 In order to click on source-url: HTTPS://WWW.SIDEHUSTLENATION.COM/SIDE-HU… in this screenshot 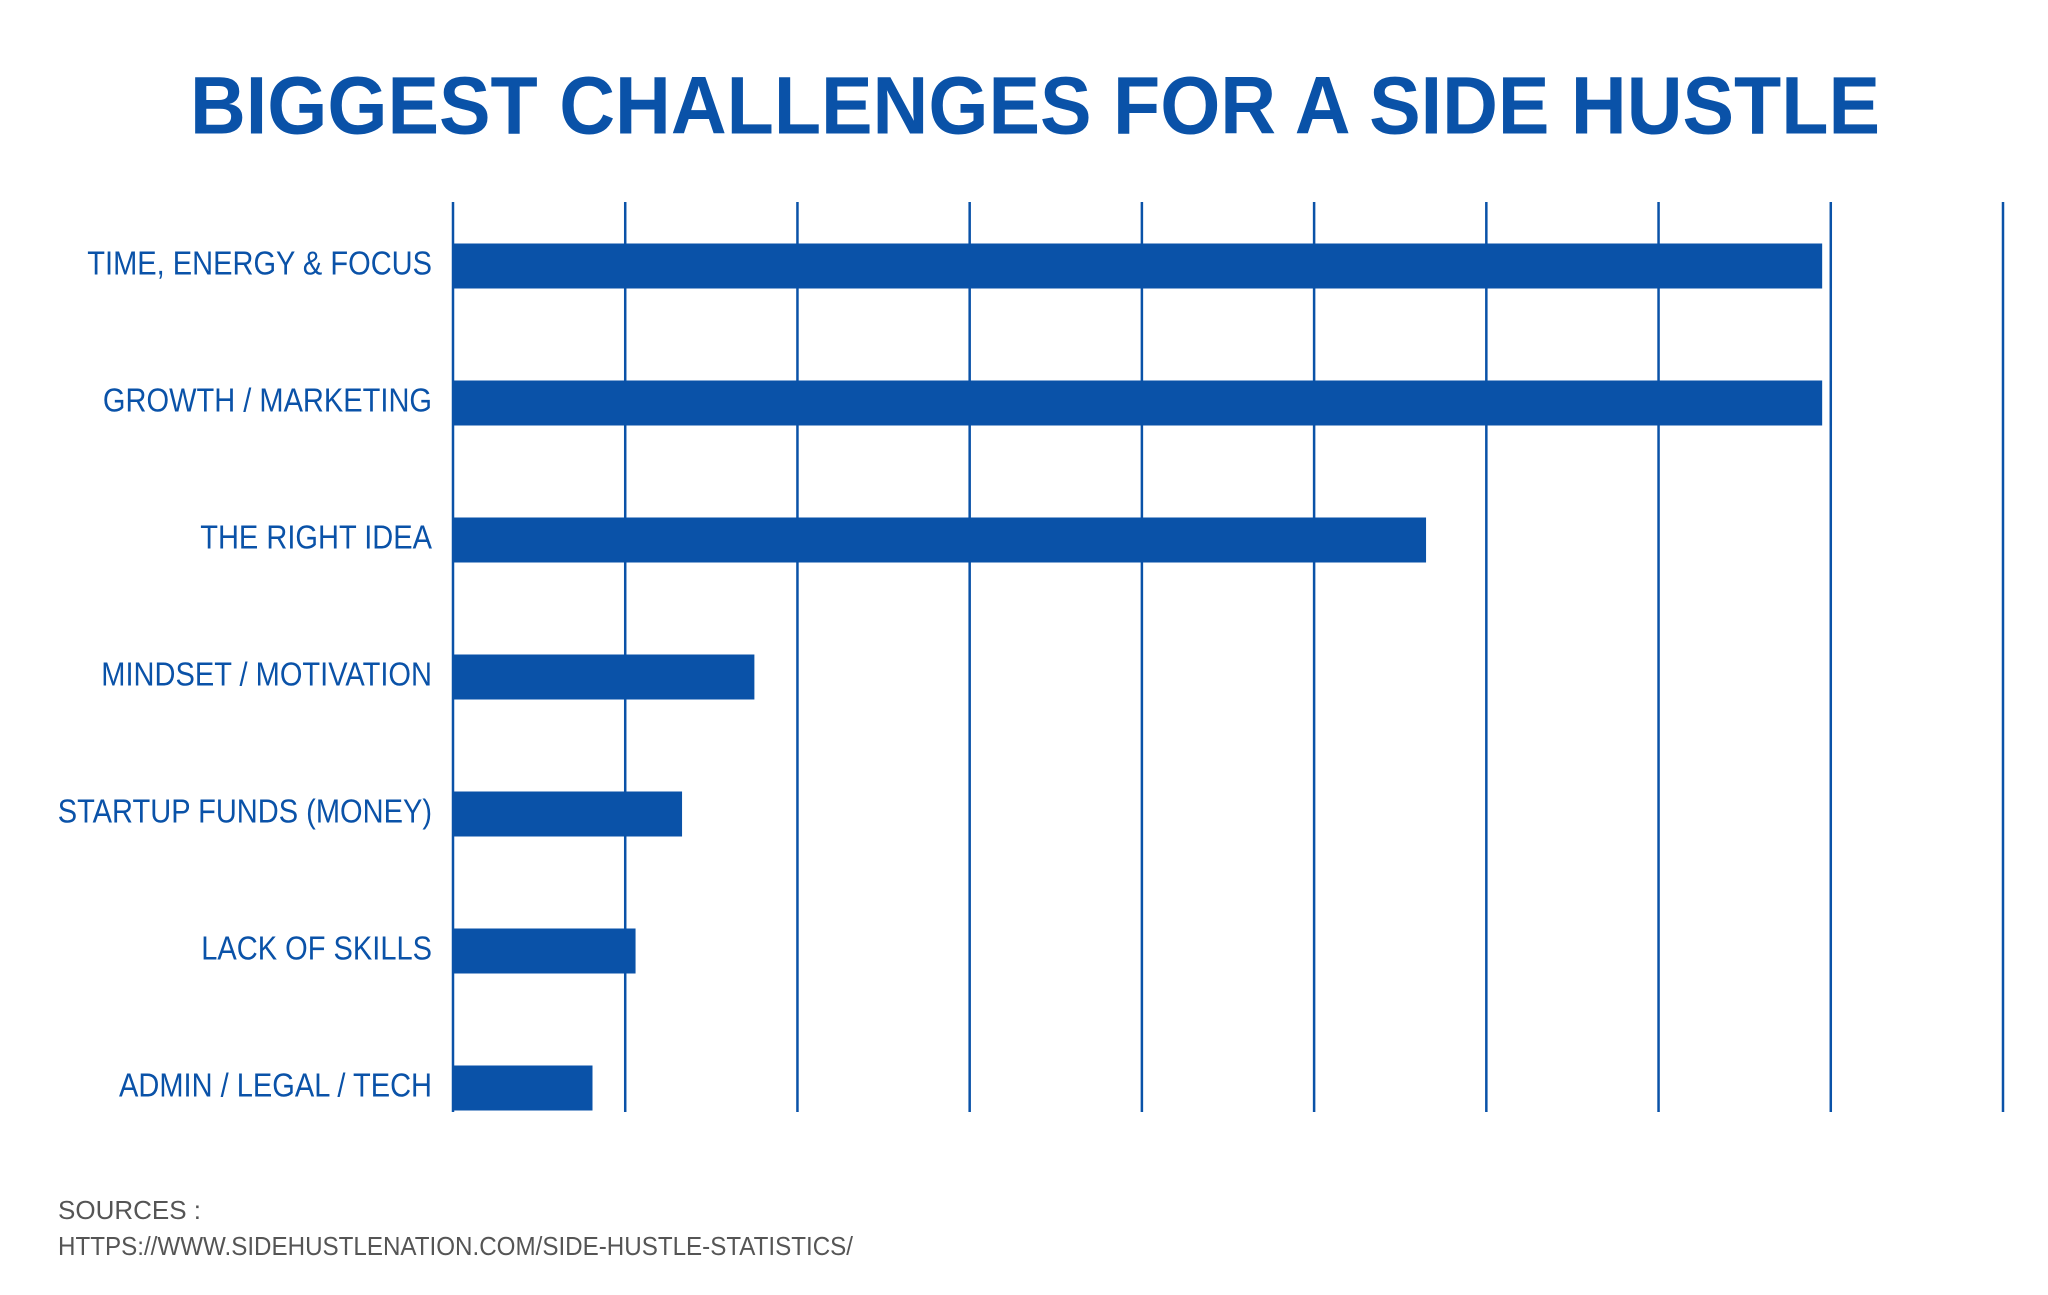, I will do `click(456, 1246)`.